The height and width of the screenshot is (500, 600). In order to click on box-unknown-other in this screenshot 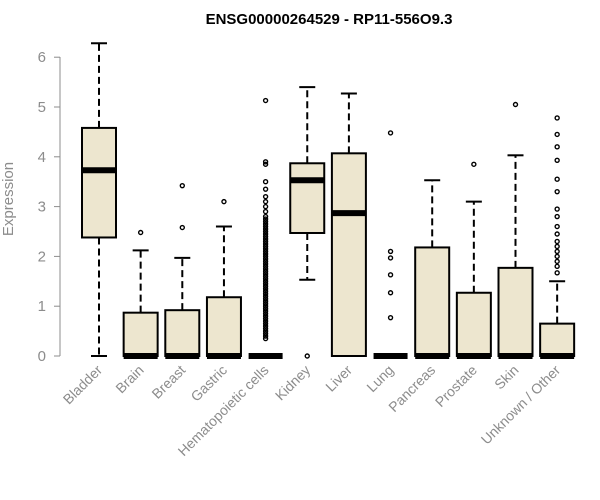, I will do `click(557, 237)`.